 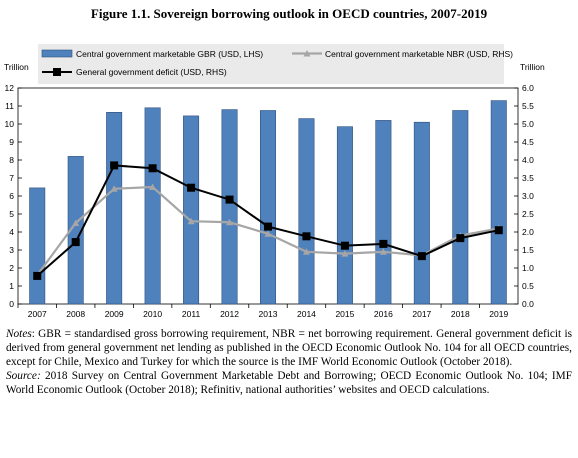 I want to click on point-deficit-2007, so click(x=37, y=275).